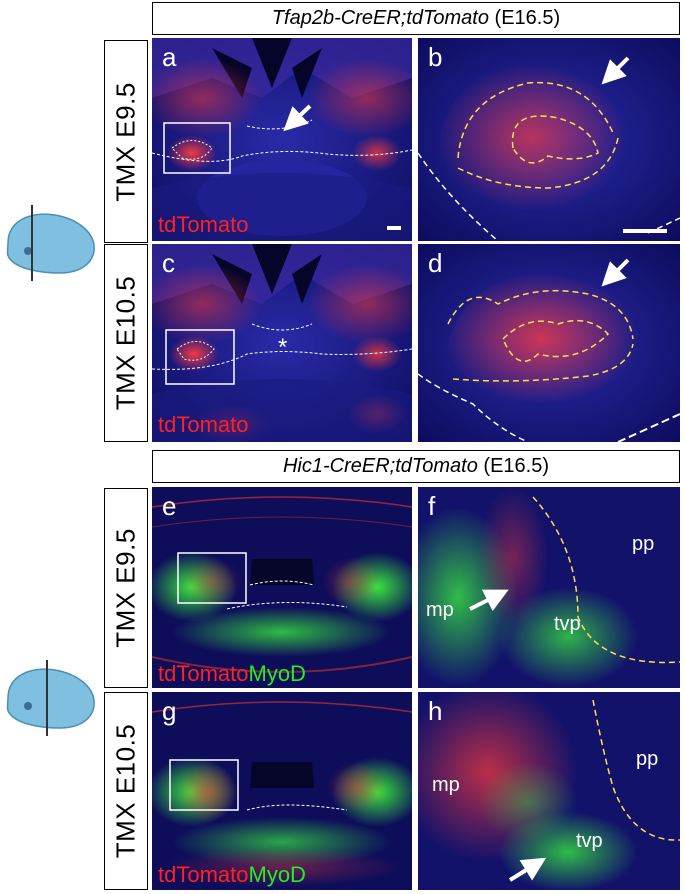 This screenshot has width=685, height=894. Describe the element at coordinates (432, 506) in the screenshot. I see `panel-letter: f` at that location.